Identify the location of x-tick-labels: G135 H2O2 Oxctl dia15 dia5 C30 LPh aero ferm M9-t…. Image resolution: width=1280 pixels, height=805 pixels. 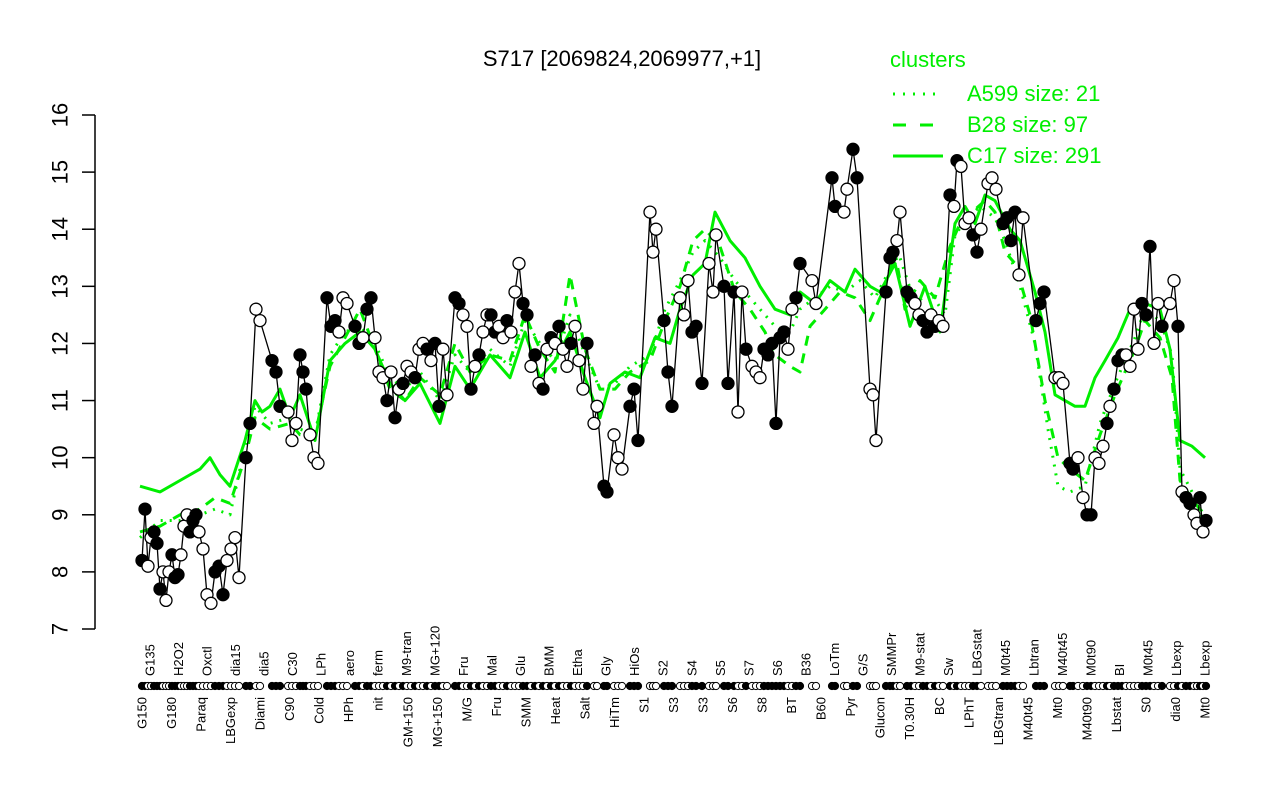
(674, 686).